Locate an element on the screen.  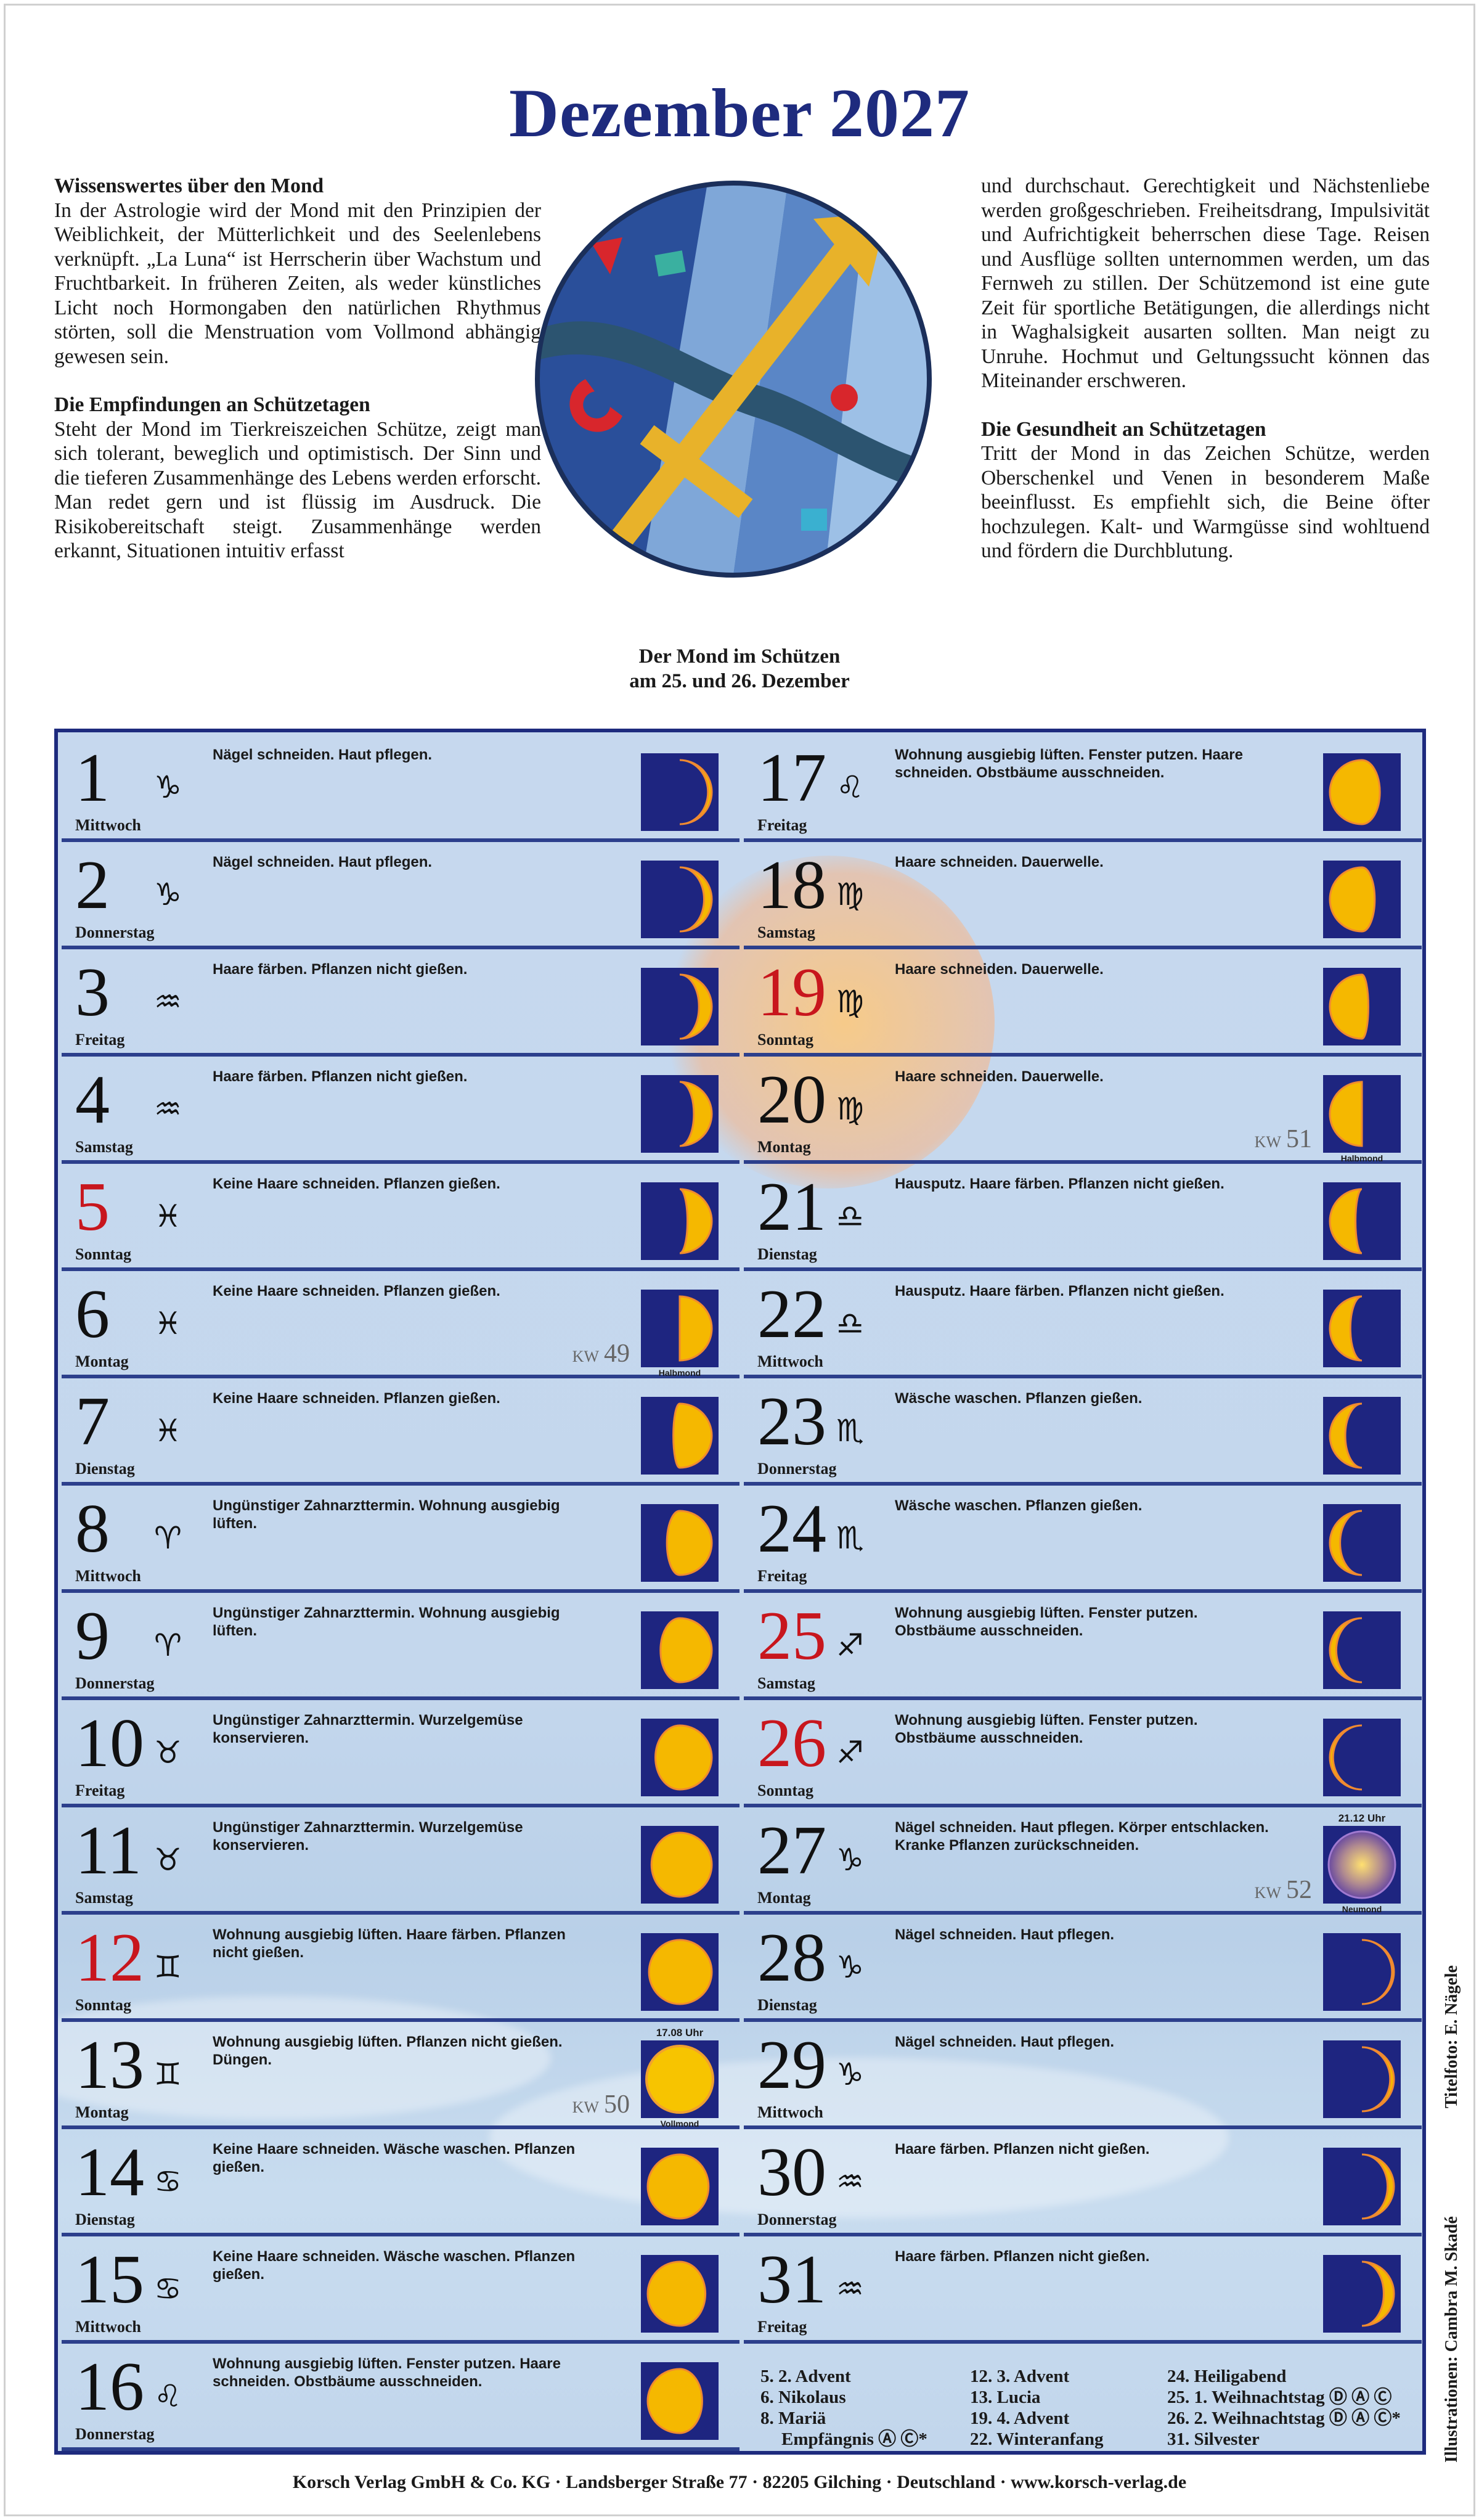
day-number: 9 is located at coordinates (92, 1636).